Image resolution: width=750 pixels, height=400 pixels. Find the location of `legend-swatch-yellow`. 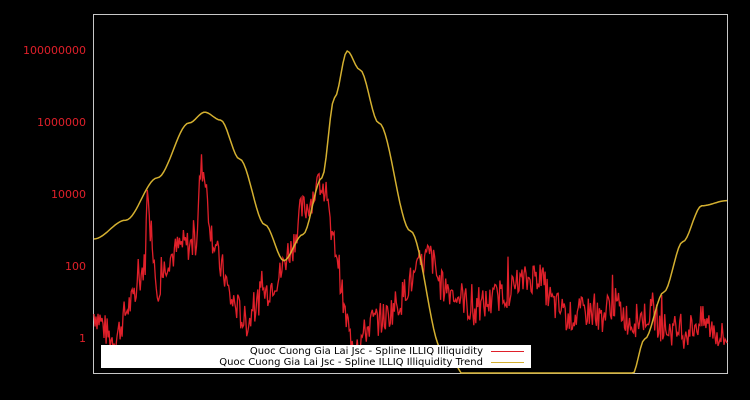

legend-swatch-yellow is located at coordinates (507, 362).